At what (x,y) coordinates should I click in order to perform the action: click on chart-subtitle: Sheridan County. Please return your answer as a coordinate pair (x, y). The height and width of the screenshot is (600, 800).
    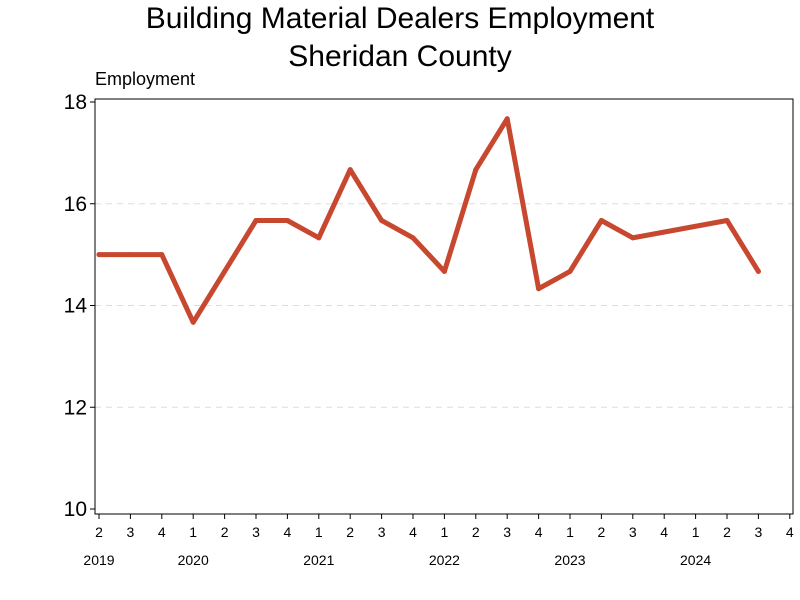
    Looking at the image, I should click on (400, 56).